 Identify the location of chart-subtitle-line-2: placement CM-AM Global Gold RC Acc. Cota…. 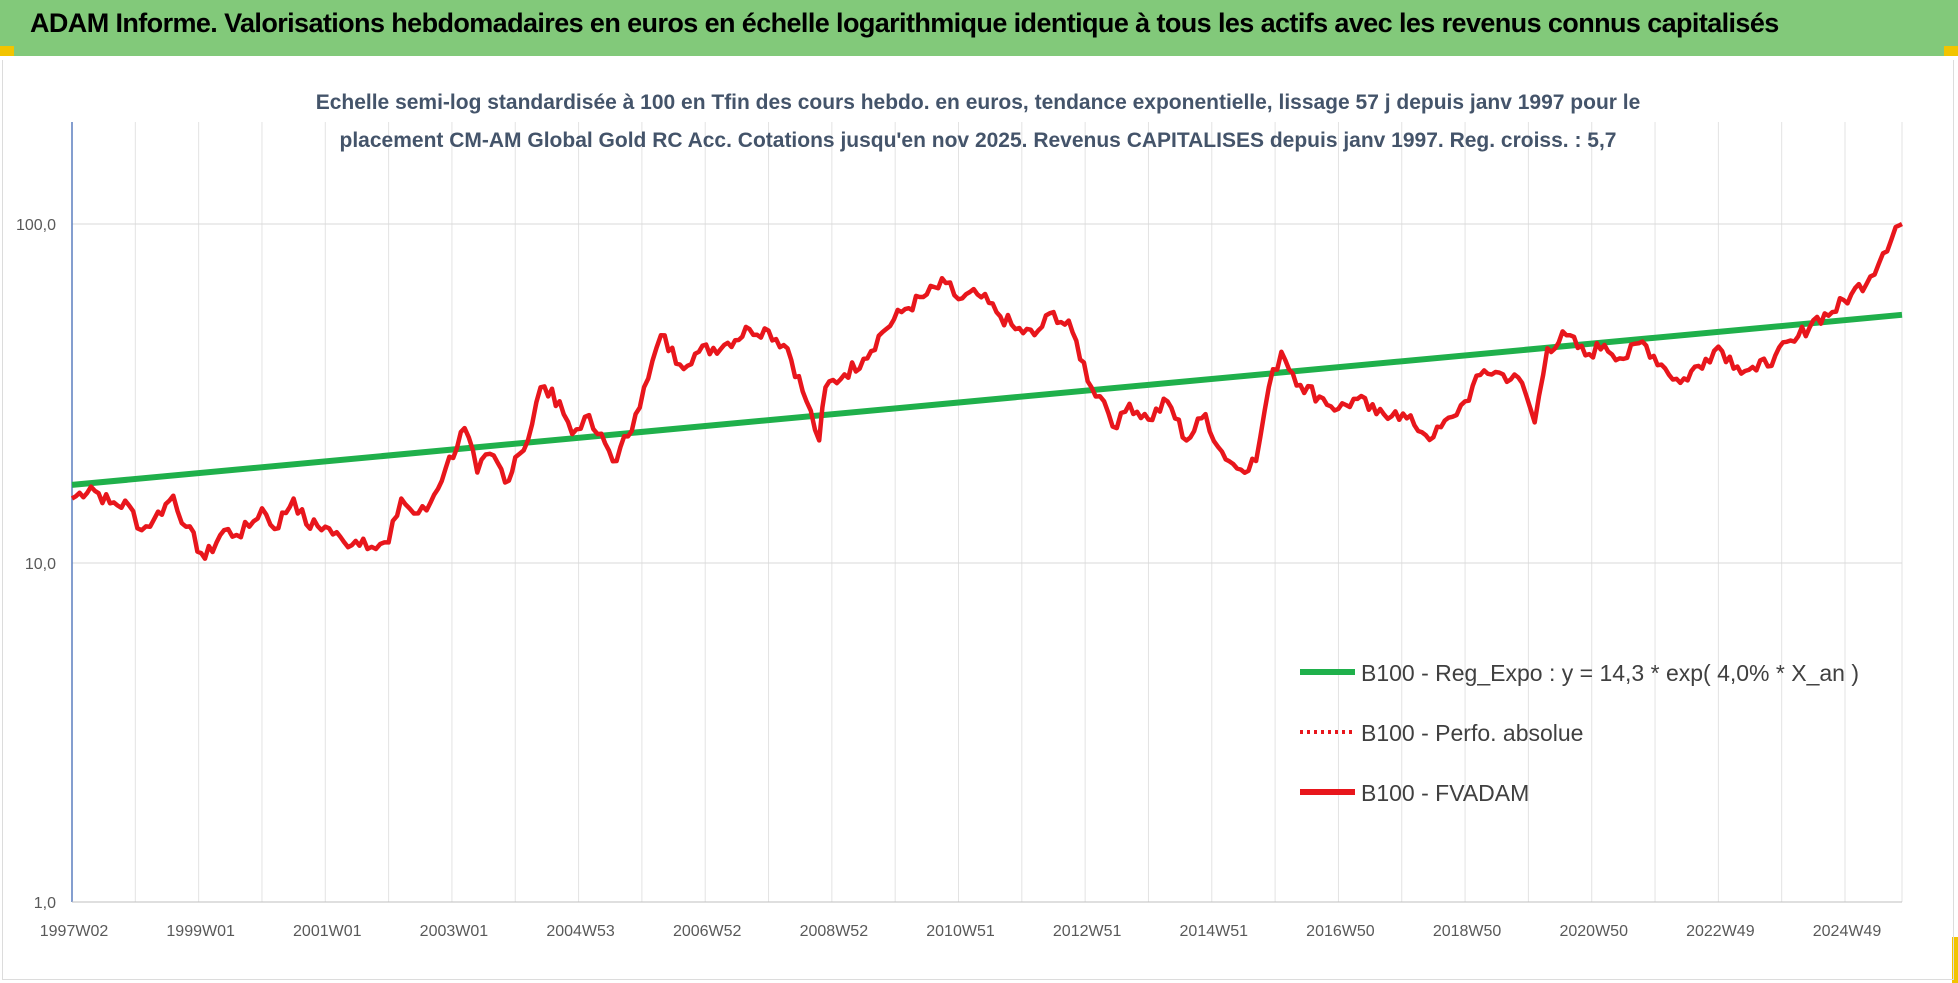
(978, 140).